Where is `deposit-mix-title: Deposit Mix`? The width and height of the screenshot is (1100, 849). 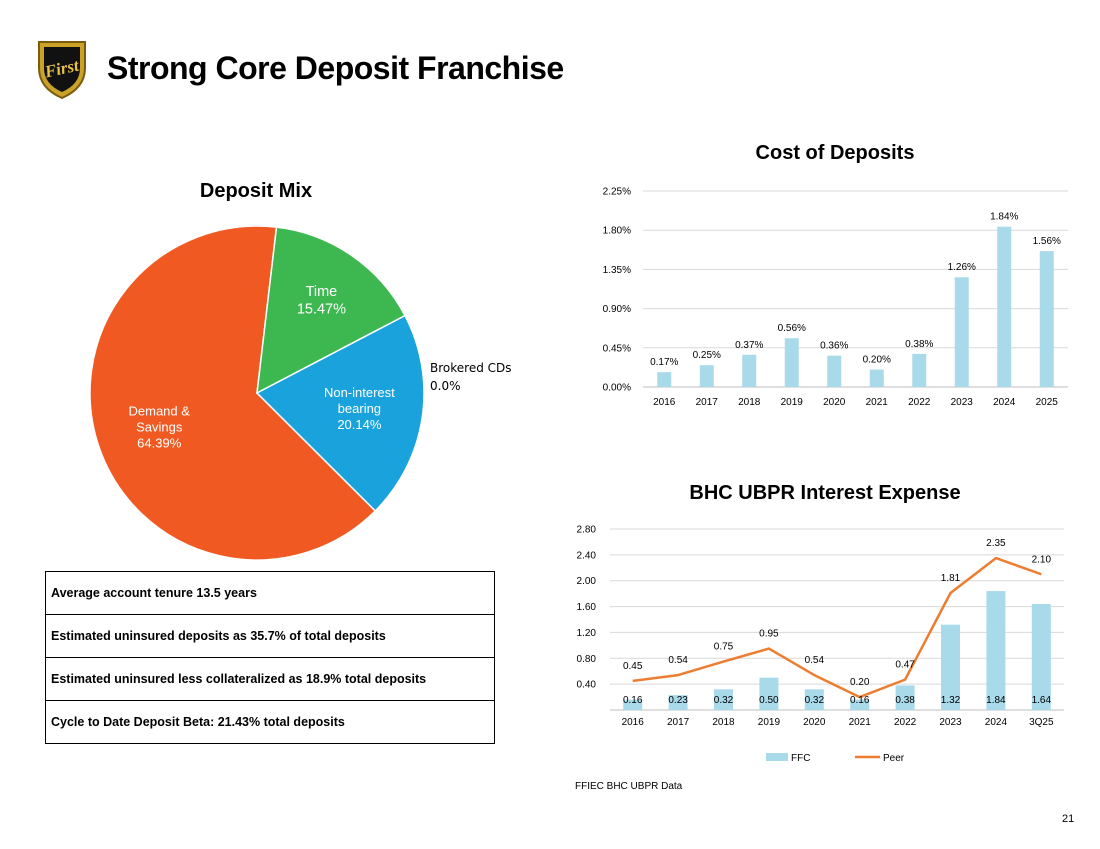
deposit-mix-title: Deposit Mix is located at coordinates (256, 191).